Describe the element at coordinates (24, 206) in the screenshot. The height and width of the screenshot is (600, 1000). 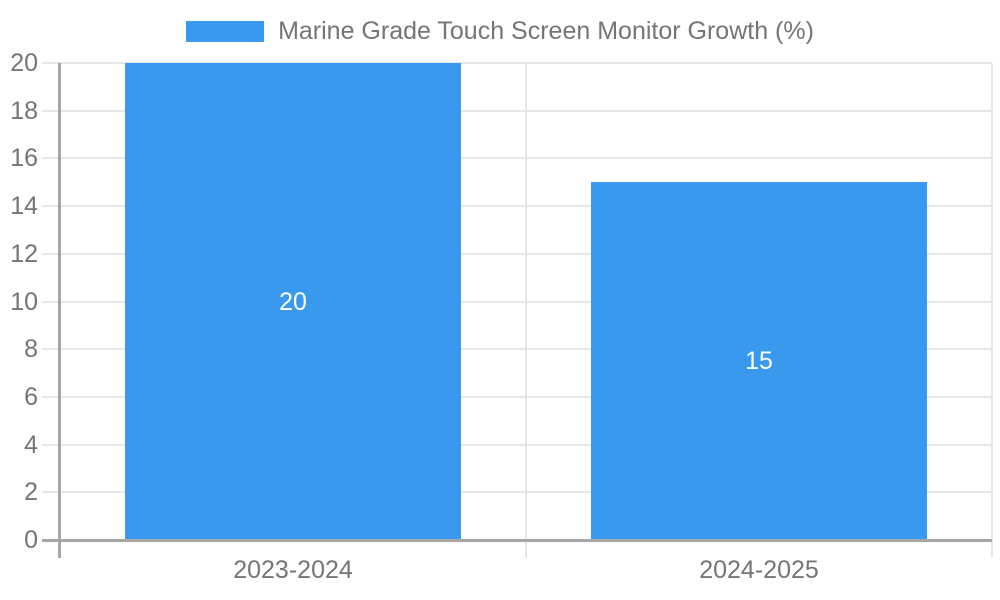
I see `y-tick-label: 14` at that location.